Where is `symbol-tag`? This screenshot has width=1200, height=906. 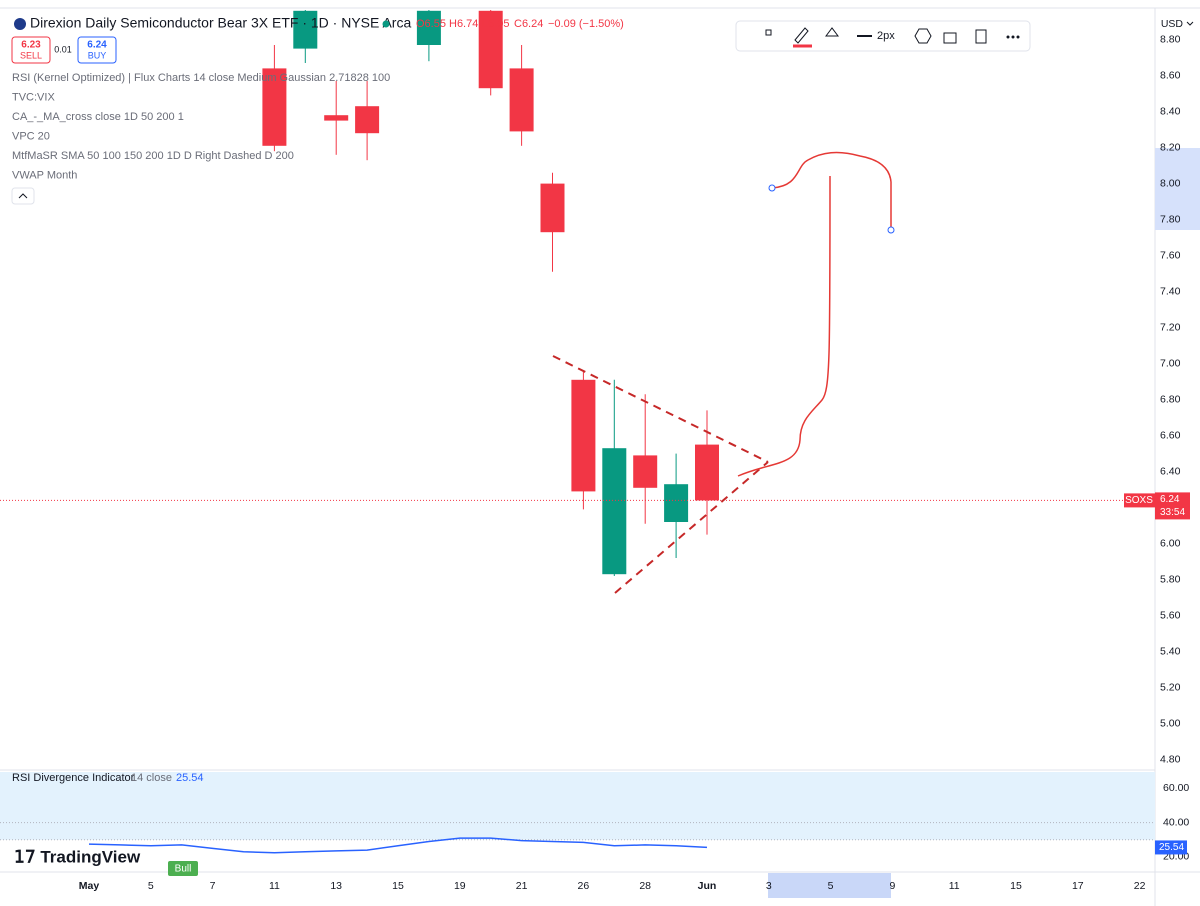
symbol-tag is located at coordinates (1139, 500).